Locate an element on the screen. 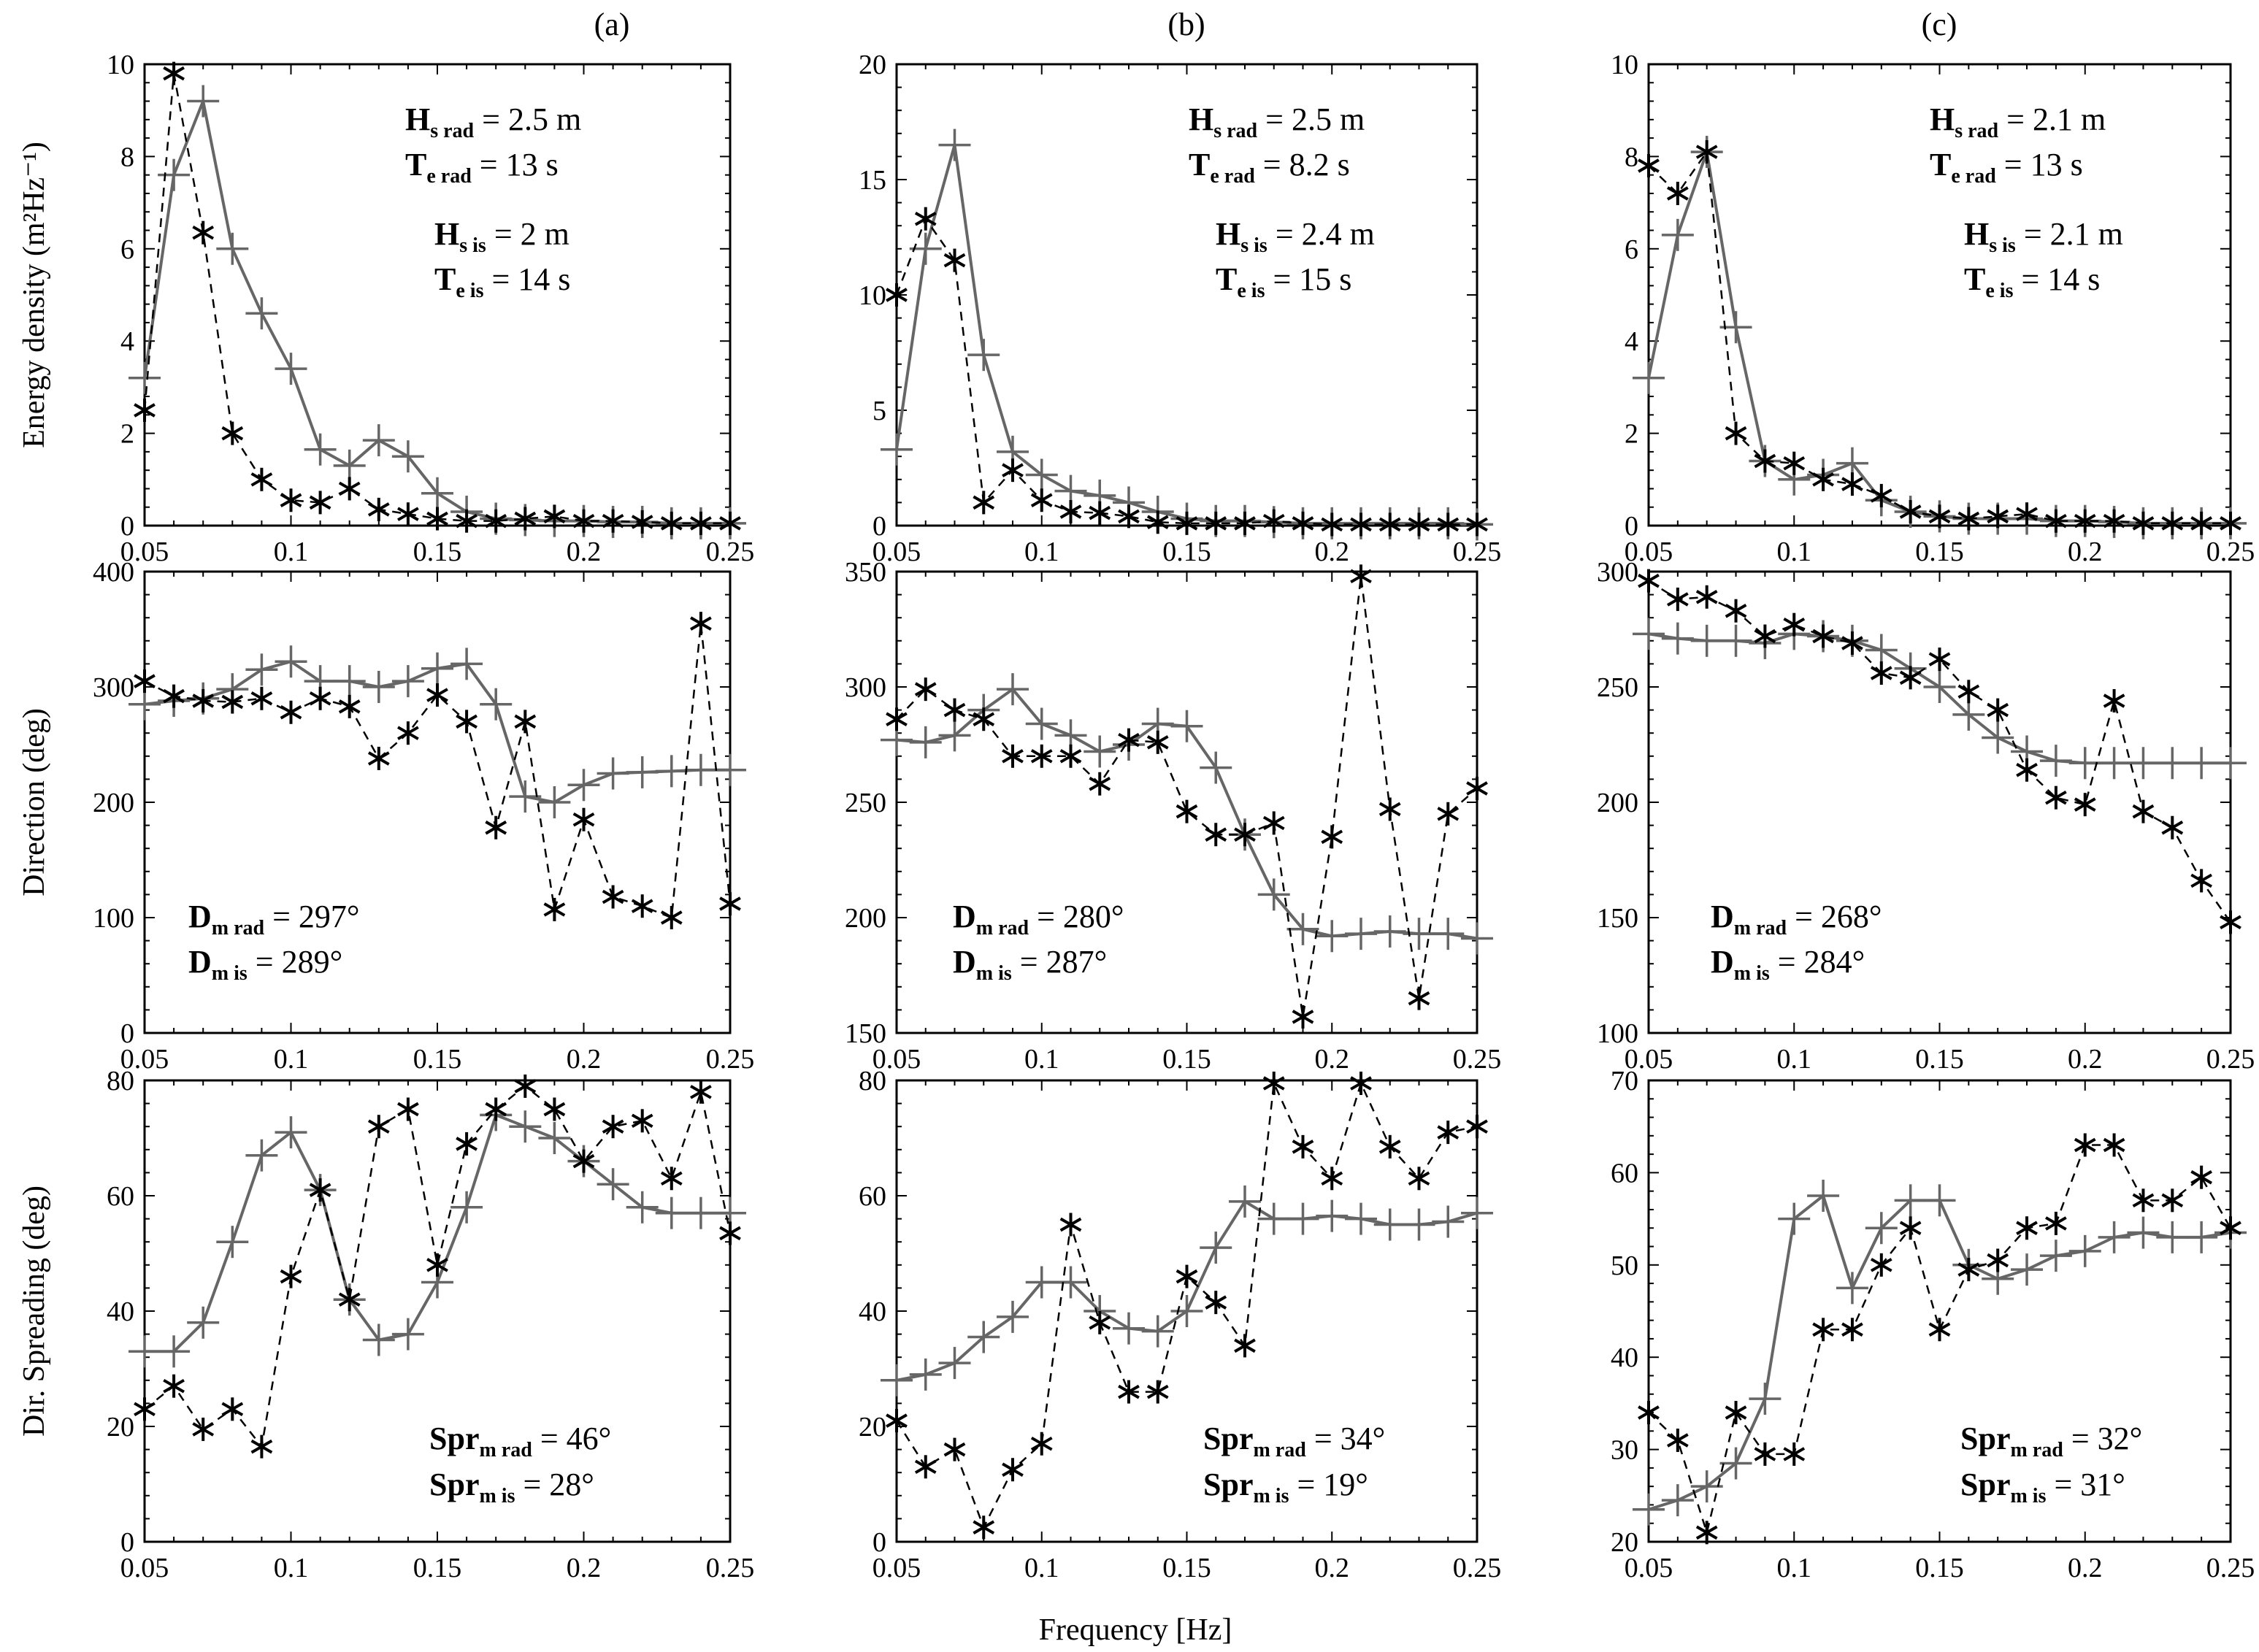  annotation: Sprm rad = 34° is located at coordinates (1294, 1441).